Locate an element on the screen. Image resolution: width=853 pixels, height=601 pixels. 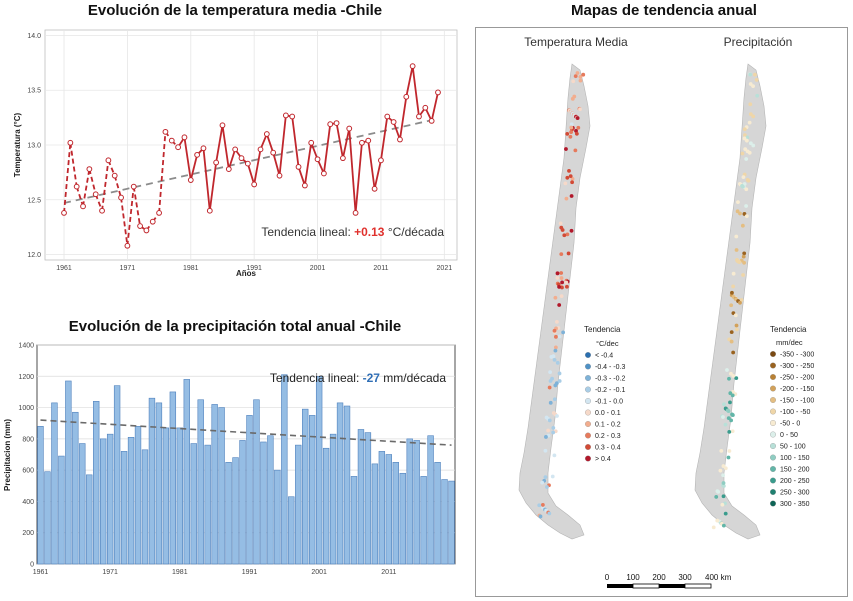
legend-label: -150 - -100 is located at coordinates (797, 401).